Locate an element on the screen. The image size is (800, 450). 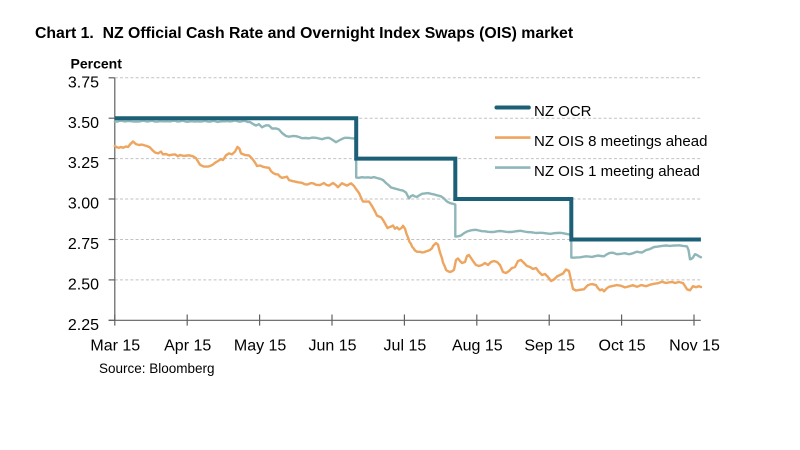
svg-text: Oct 15 is located at coordinates (622, 345).